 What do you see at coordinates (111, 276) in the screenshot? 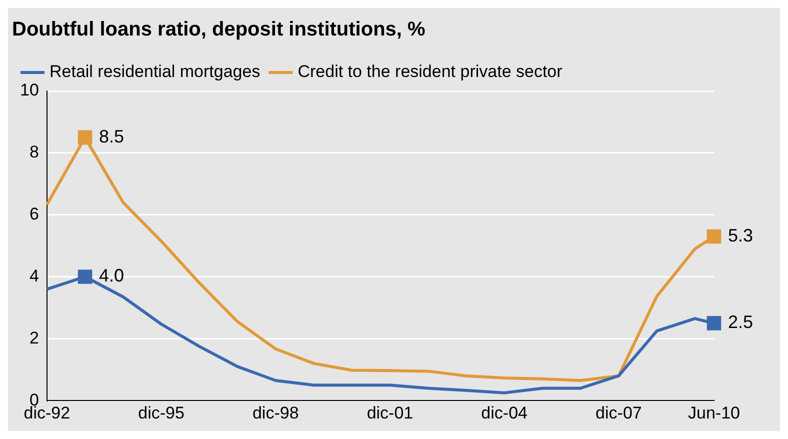
I see `data-label: 4.0` at bounding box center [111, 276].